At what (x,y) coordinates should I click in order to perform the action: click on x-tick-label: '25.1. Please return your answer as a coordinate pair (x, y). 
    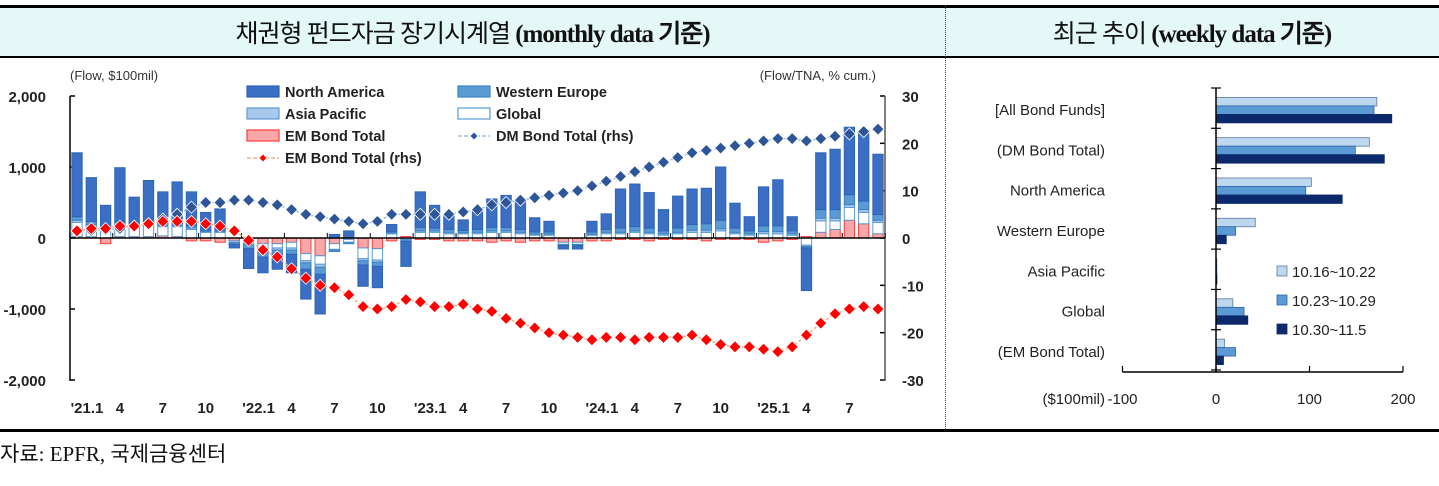
    Looking at the image, I should click on (773, 408).